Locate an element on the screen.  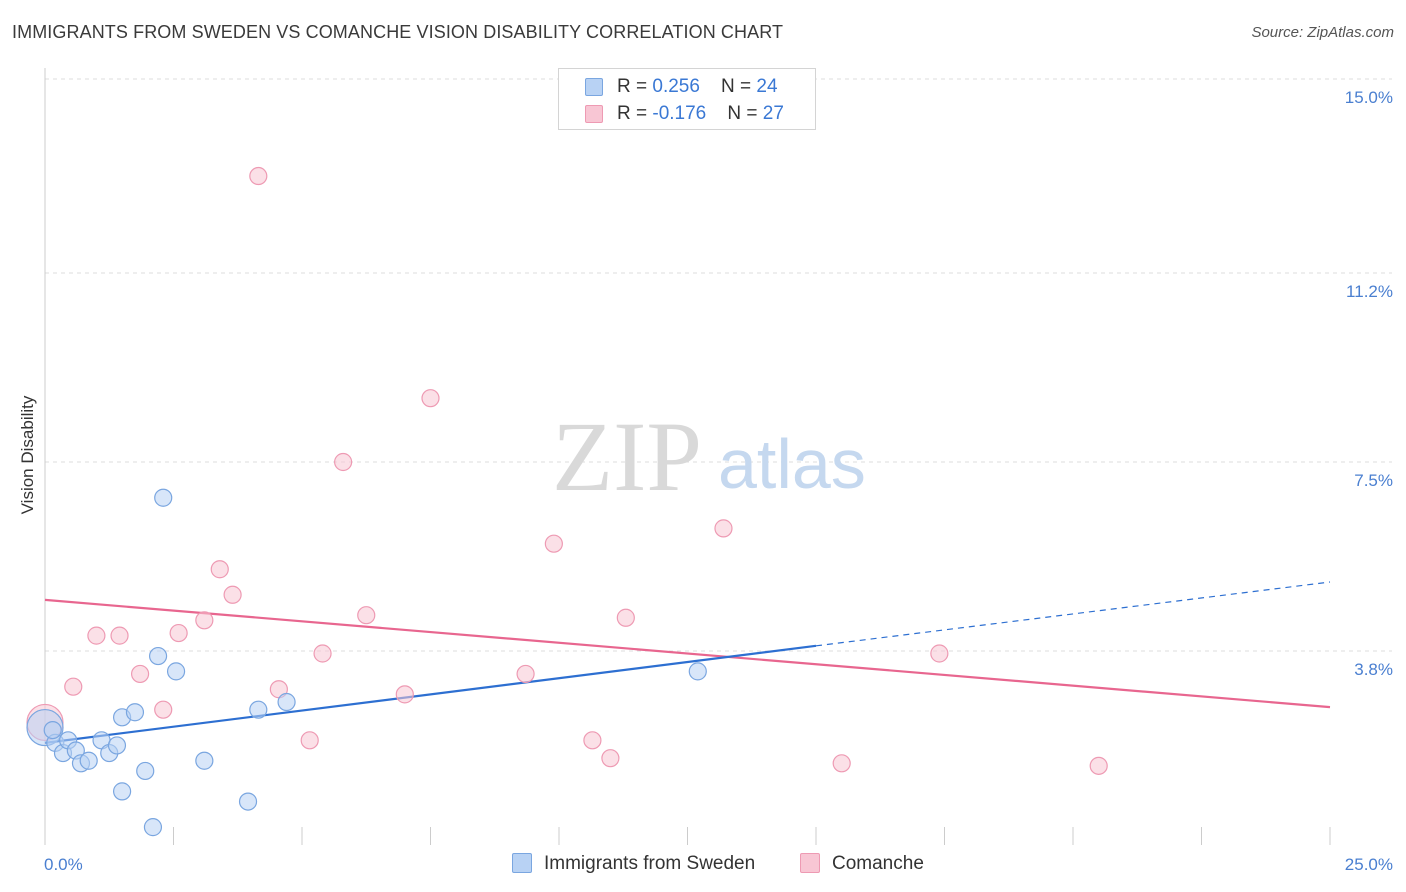
r-value: 0.256 is located at coordinates (676, 86).